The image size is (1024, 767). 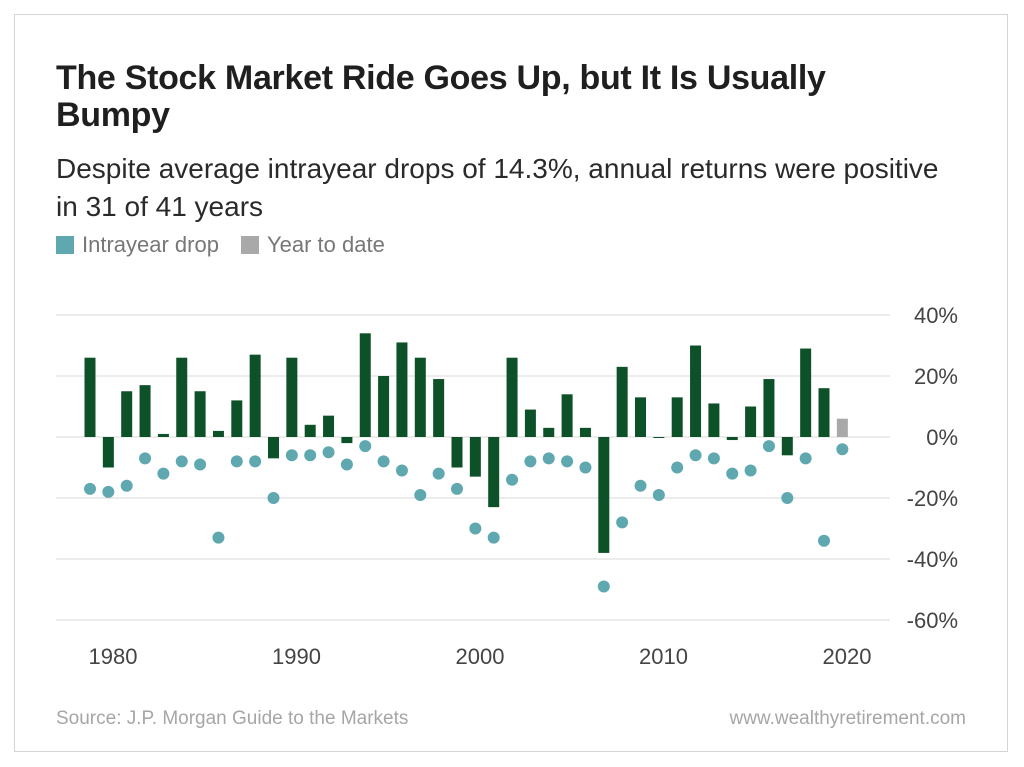 I want to click on source-note: Source: J.P. Morgan Guide to the Markets, so click(x=232, y=718).